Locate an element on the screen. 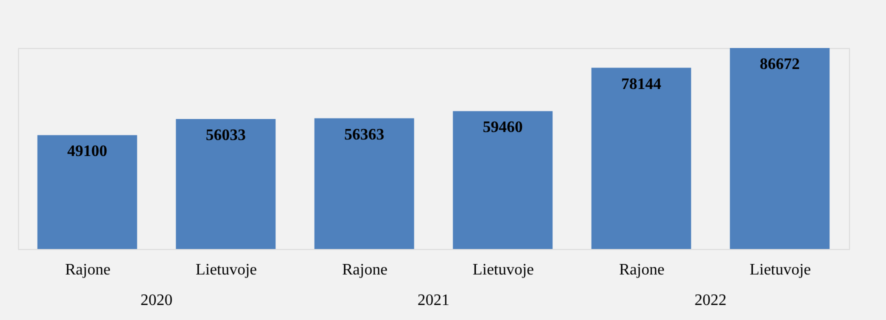  text: 2022 is located at coordinates (710, 300).